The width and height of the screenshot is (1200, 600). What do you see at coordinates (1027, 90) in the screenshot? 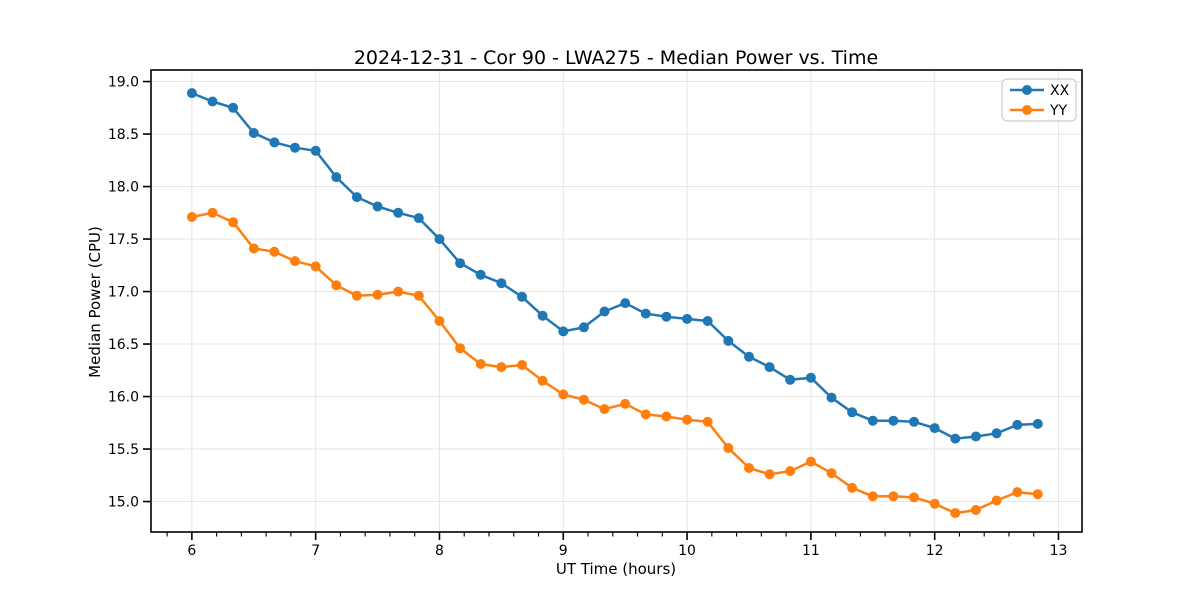
I see `legend-marker-XX` at bounding box center [1027, 90].